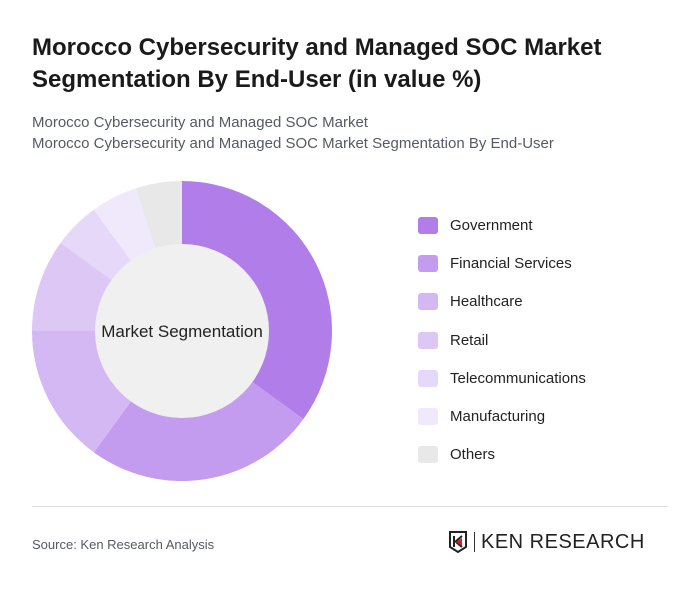  What do you see at coordinates (518, 378) in the screenshot?
I see `legend-label: Telecommunications` at bounding box center [518, 378].